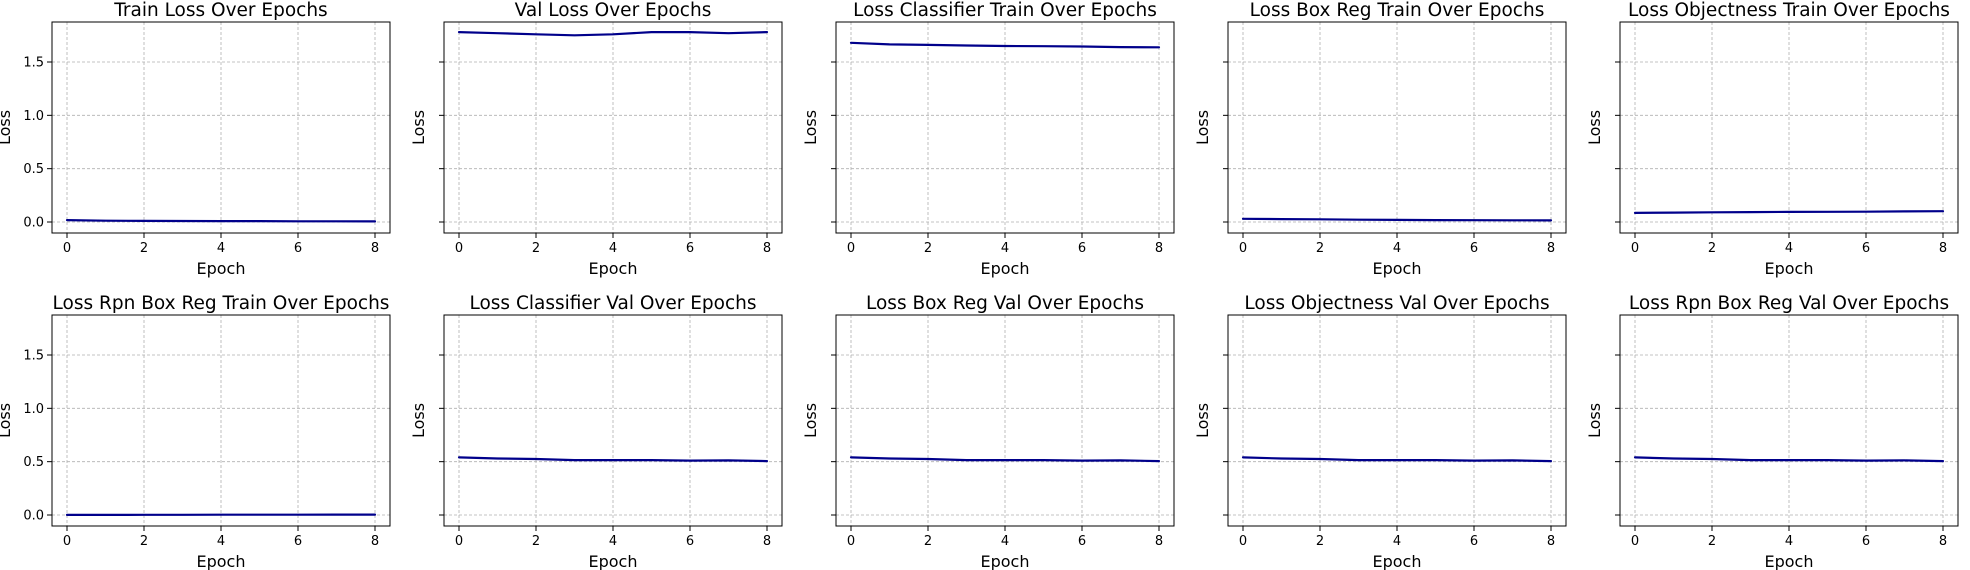 This screenshot has width=1970, height=570. Describe the element at coordinates (221, 303) in the screenshot. I see `chart-title: Loss Rpn Box Reg Train Over Epochs` at that location.